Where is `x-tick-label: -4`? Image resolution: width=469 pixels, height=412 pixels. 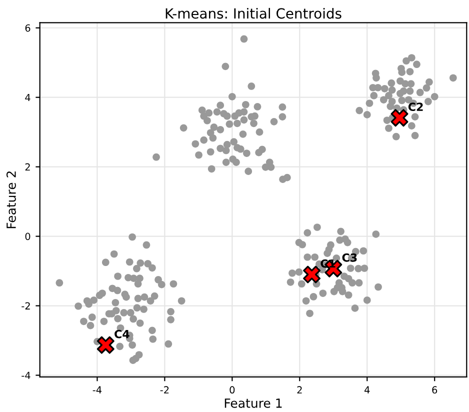
x-tick-label: -4 is located at coordinates (97, 390).